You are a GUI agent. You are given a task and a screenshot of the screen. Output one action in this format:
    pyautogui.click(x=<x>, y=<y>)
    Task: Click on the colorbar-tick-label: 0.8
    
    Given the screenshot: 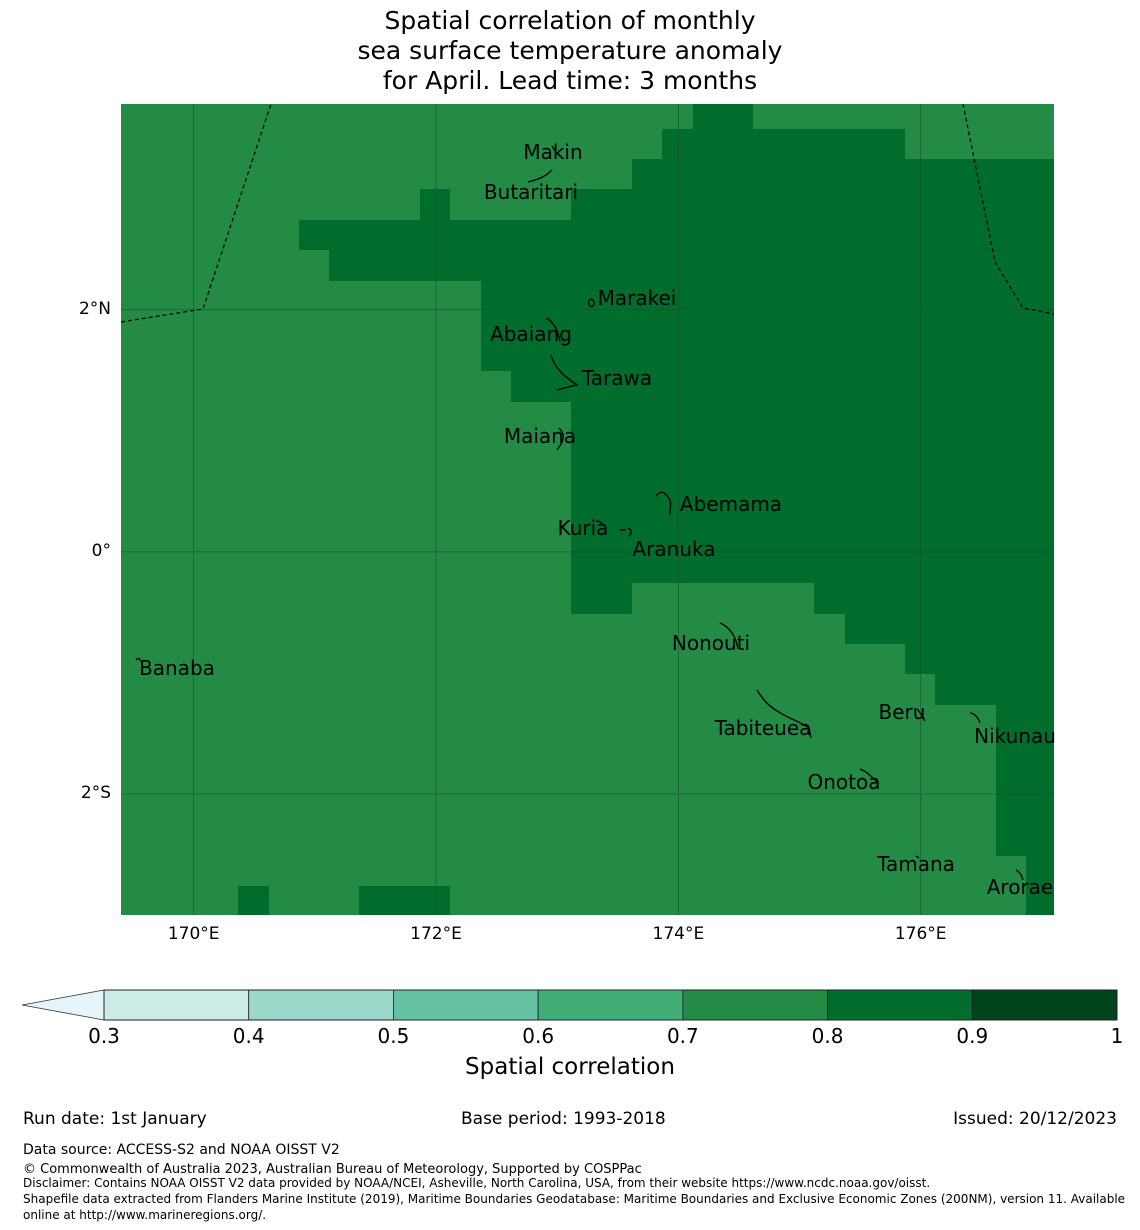 What is the action you would take?
    pyautogui.click(x=827, y=1036)
    